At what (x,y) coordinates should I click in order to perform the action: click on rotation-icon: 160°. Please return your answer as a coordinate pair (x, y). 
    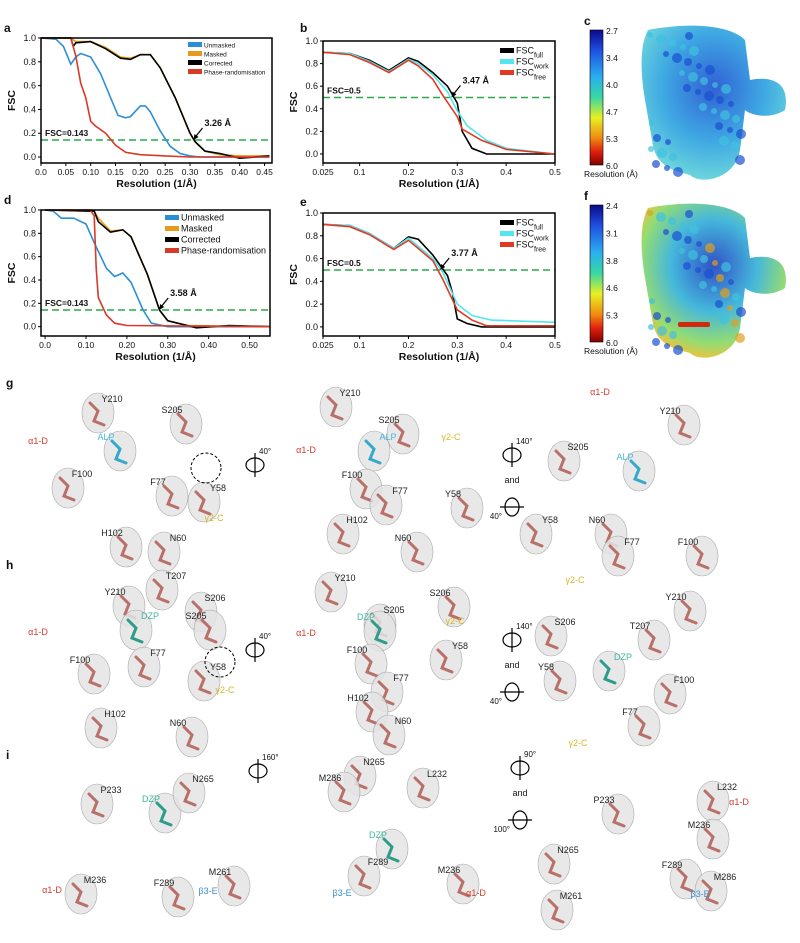
    Looking at the image, I should click on (263, 768).